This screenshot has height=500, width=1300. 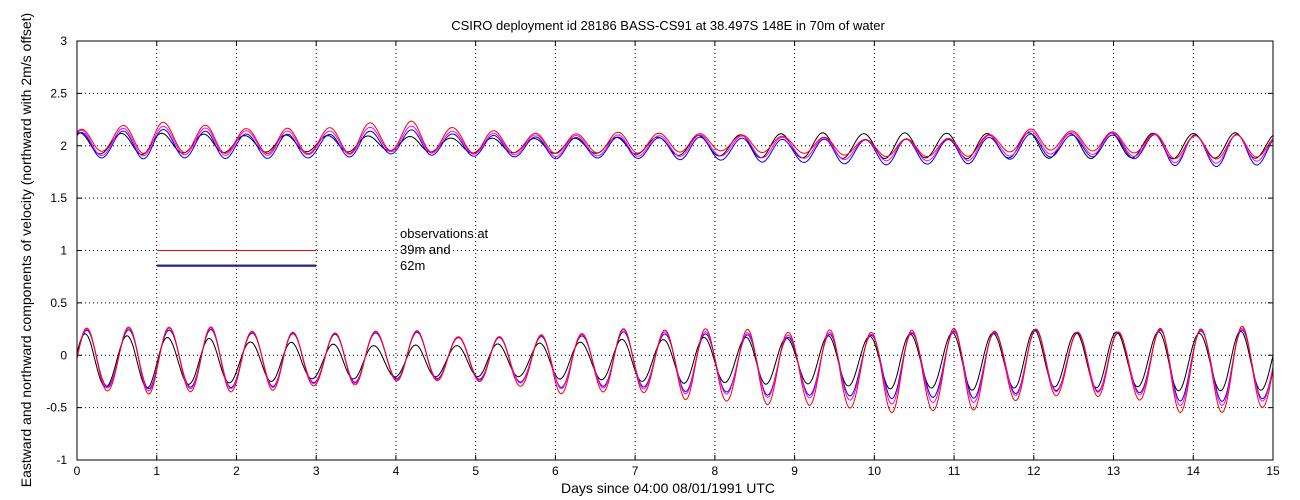 I want to click on x-tick-label: 10, so click(x=875, y=471).